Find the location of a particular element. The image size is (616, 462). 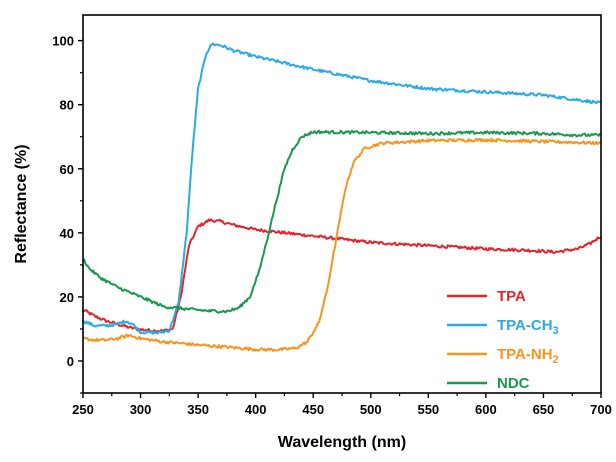

legend-label-ndc: NDC is located at coordinates (513, 383).